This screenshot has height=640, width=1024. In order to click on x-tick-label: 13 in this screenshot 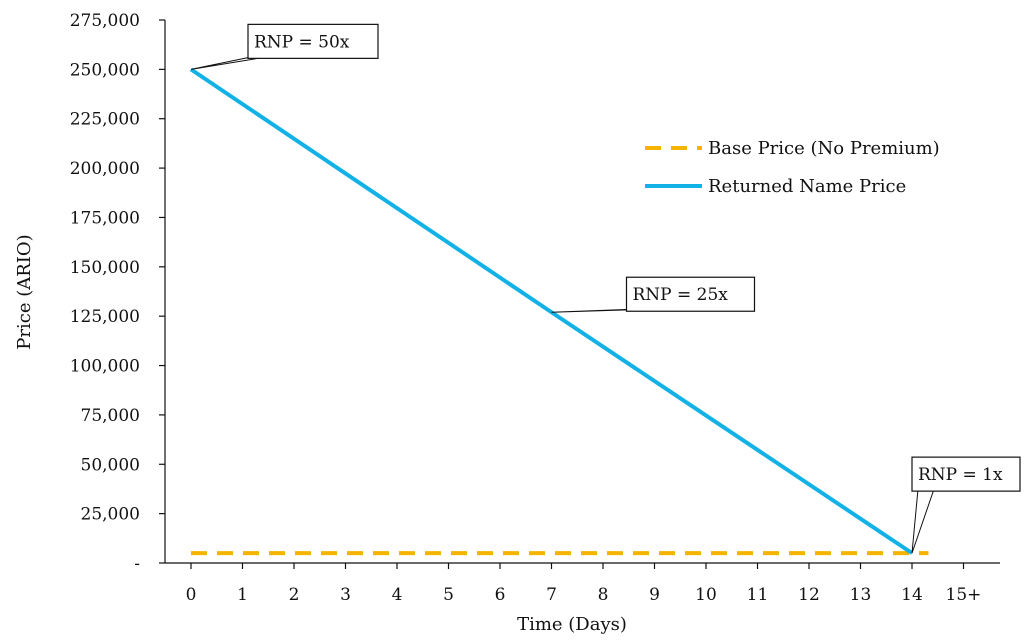, I will do `click(861, 595)`.